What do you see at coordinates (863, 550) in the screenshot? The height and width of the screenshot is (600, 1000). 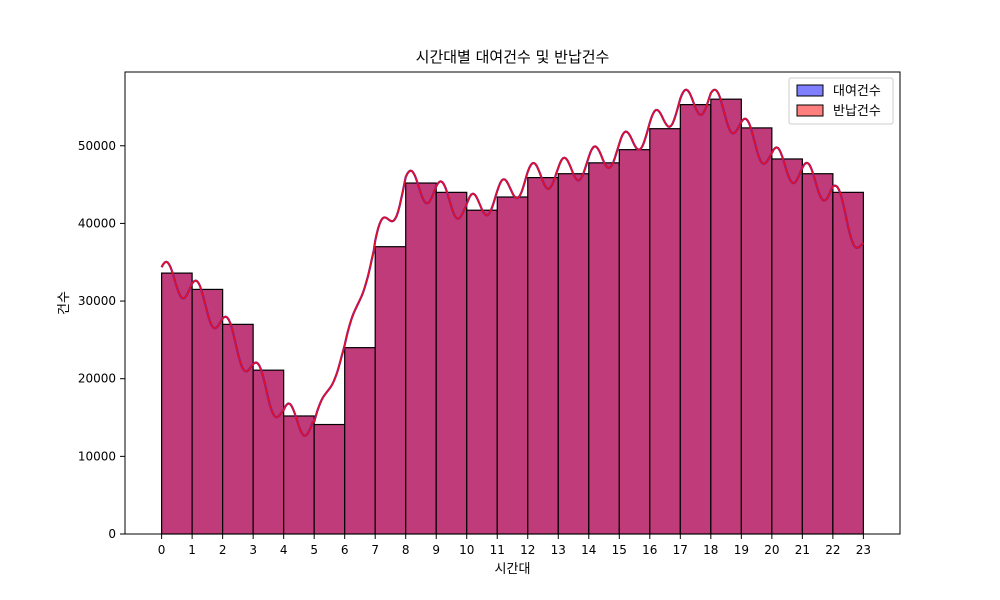 I see `x-tick-label-23: 23` at bounding box center [863, 550].